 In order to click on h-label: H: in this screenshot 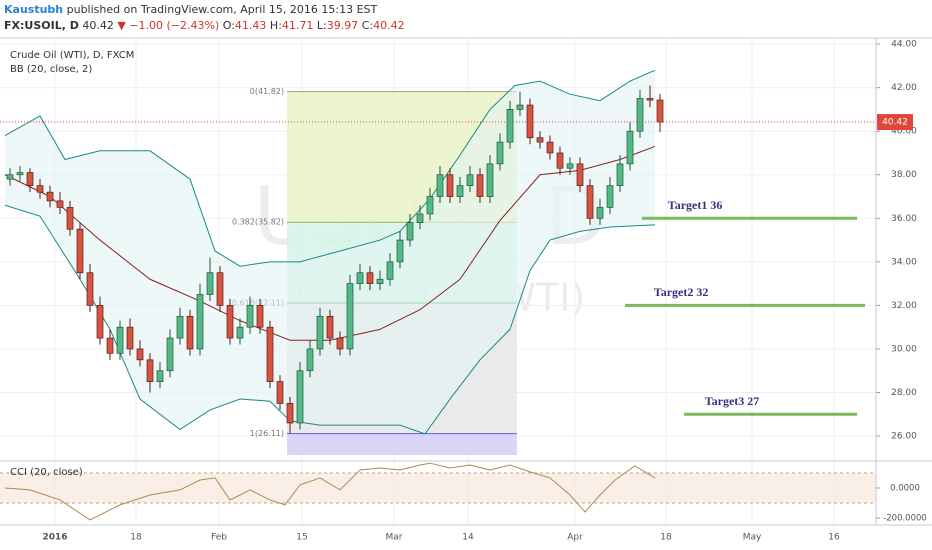, I will do `click(275, 25)`.